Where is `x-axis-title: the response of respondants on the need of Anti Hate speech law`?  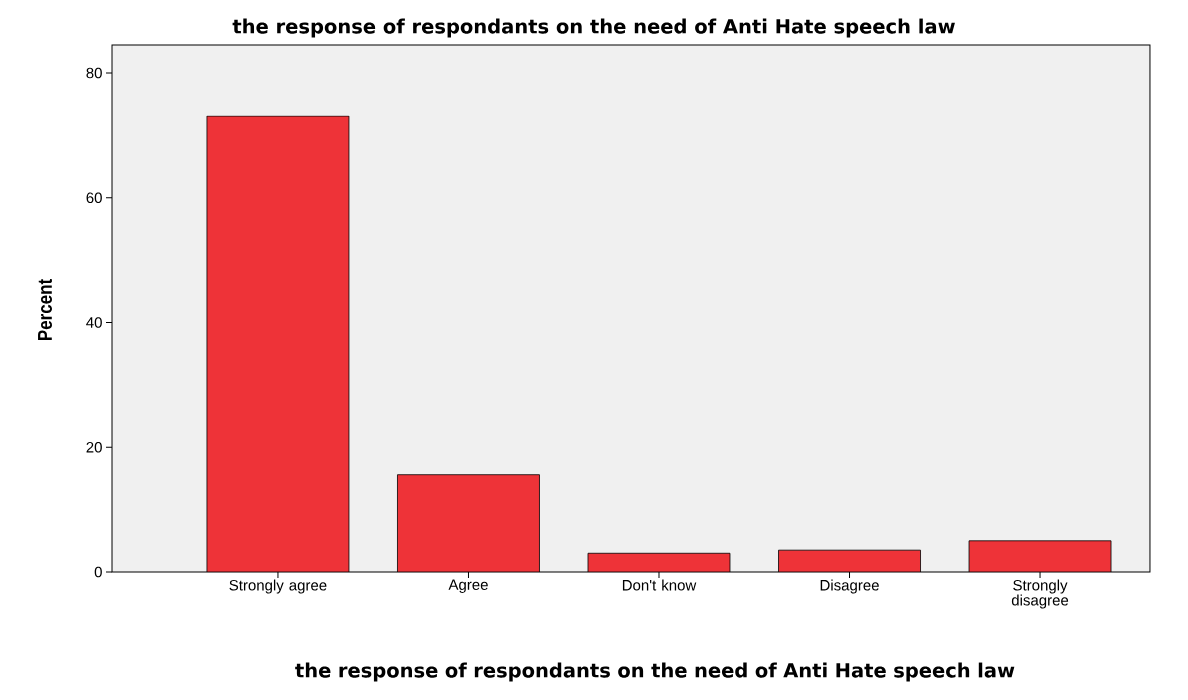
x-axis-title: the response of respondants on the need of Anti Hate speech law is located at coordinates (655, 672).